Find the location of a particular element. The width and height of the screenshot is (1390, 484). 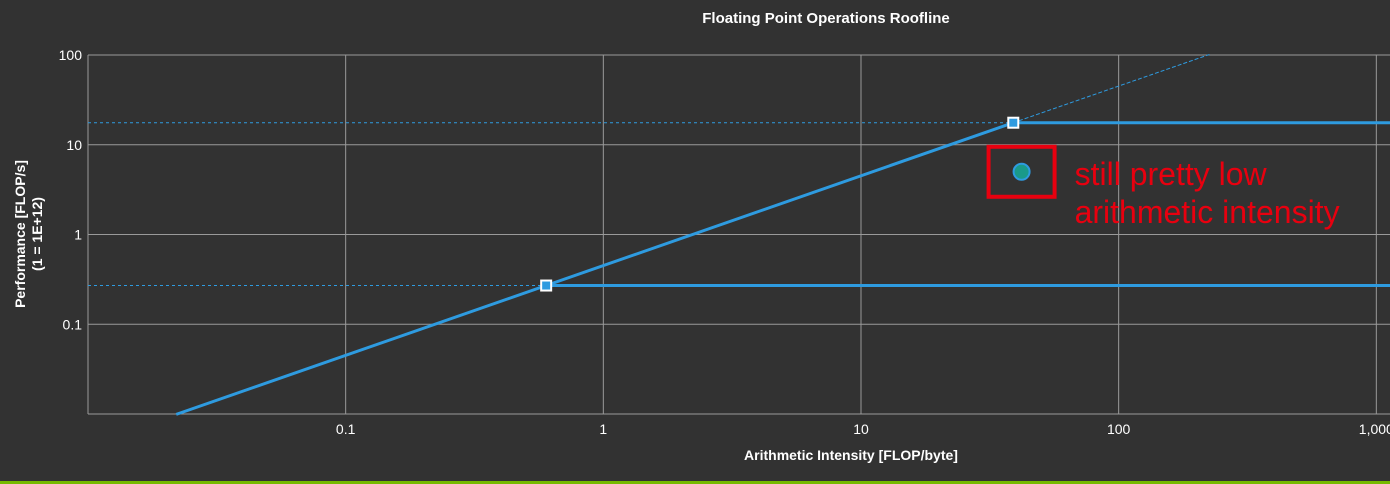

y-tick-label: 0.1 is located at coordinates (73, 324).